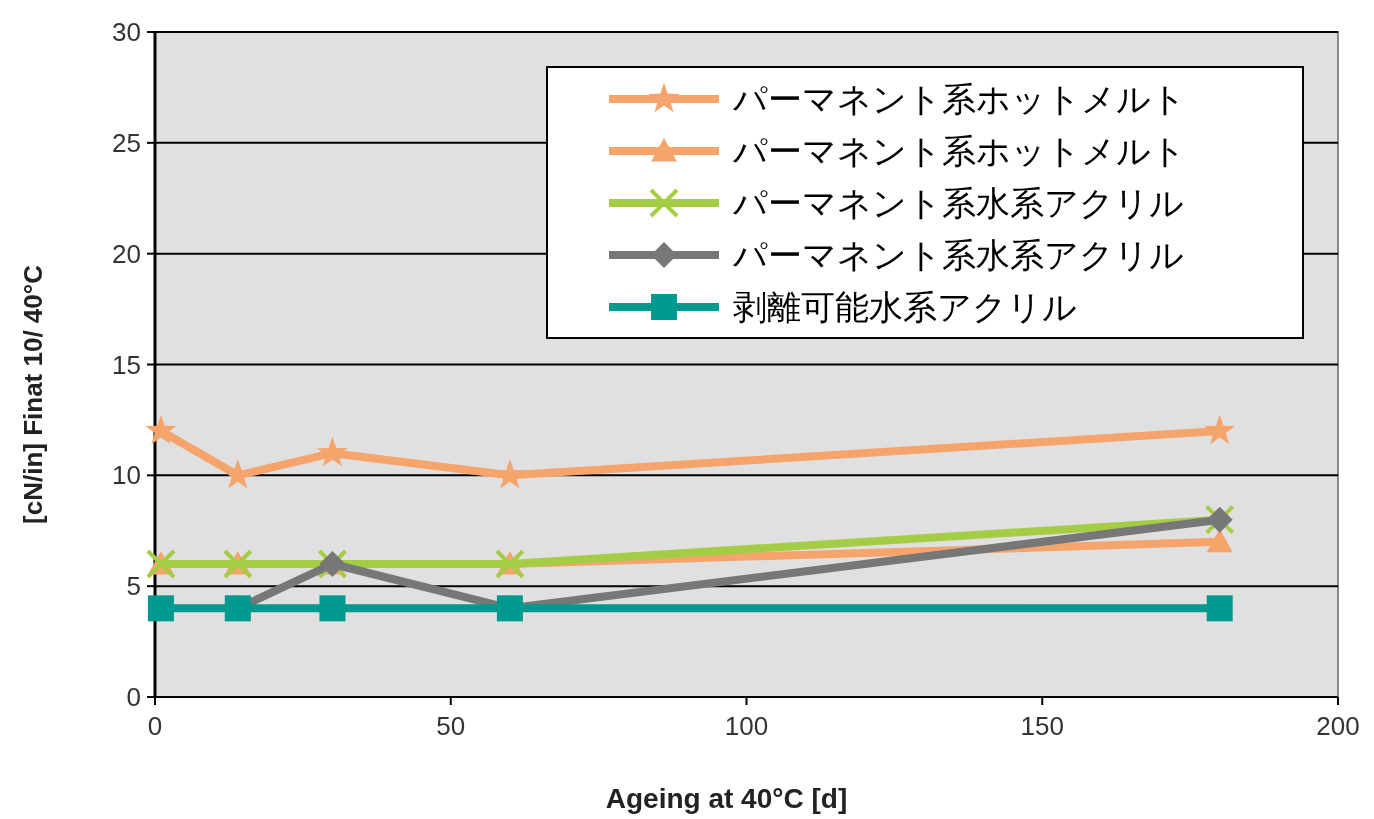  I want to click on x-tick-label: 150, so click(1042, 726).